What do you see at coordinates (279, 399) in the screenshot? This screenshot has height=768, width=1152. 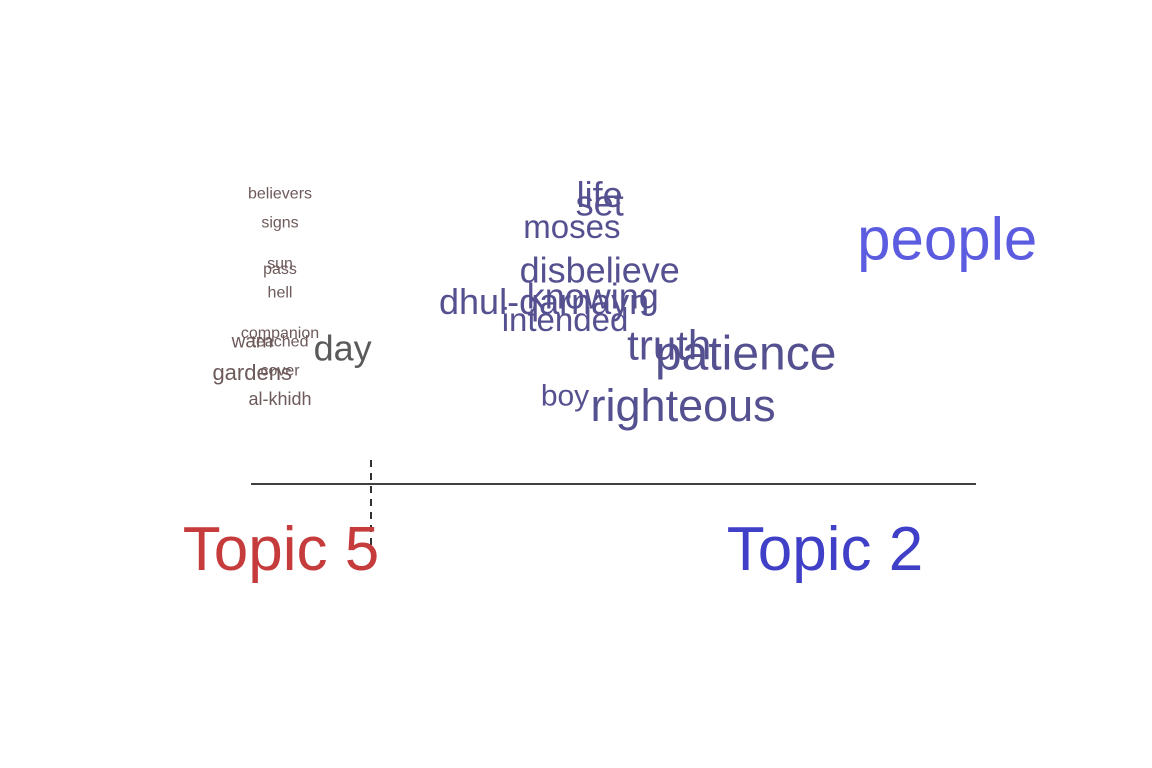 I see `word-label-al-khidh: al-khidh` at bounding box center [279, 399].